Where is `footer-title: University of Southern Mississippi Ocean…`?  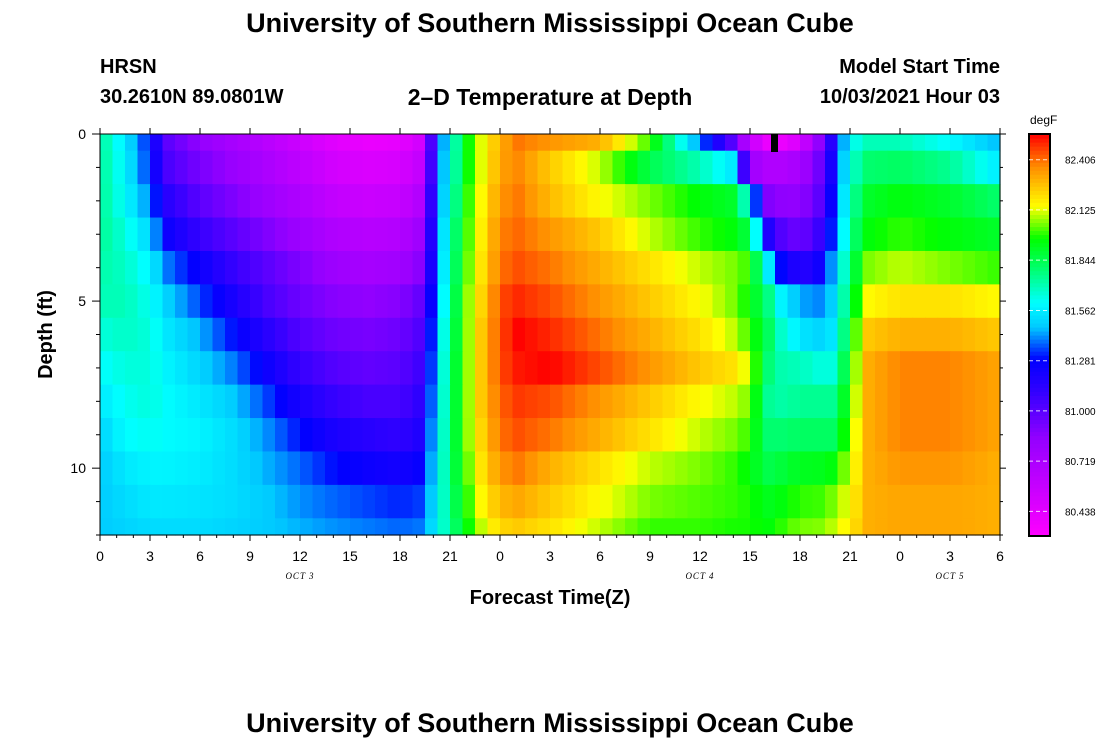 footer-title: University of Southern Mississippi Ocean… is located at coordinates (550, 723).